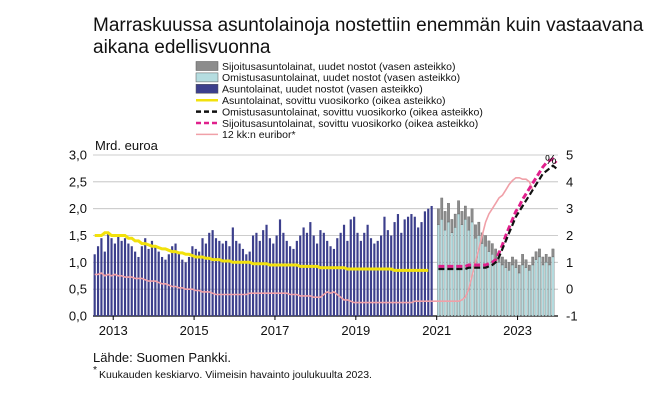  Describe the element at coordinates (315, 330) in the screenshot. I see `x-axis-ticks: 2013 2015 2017 2019 2021 2023` at that location.